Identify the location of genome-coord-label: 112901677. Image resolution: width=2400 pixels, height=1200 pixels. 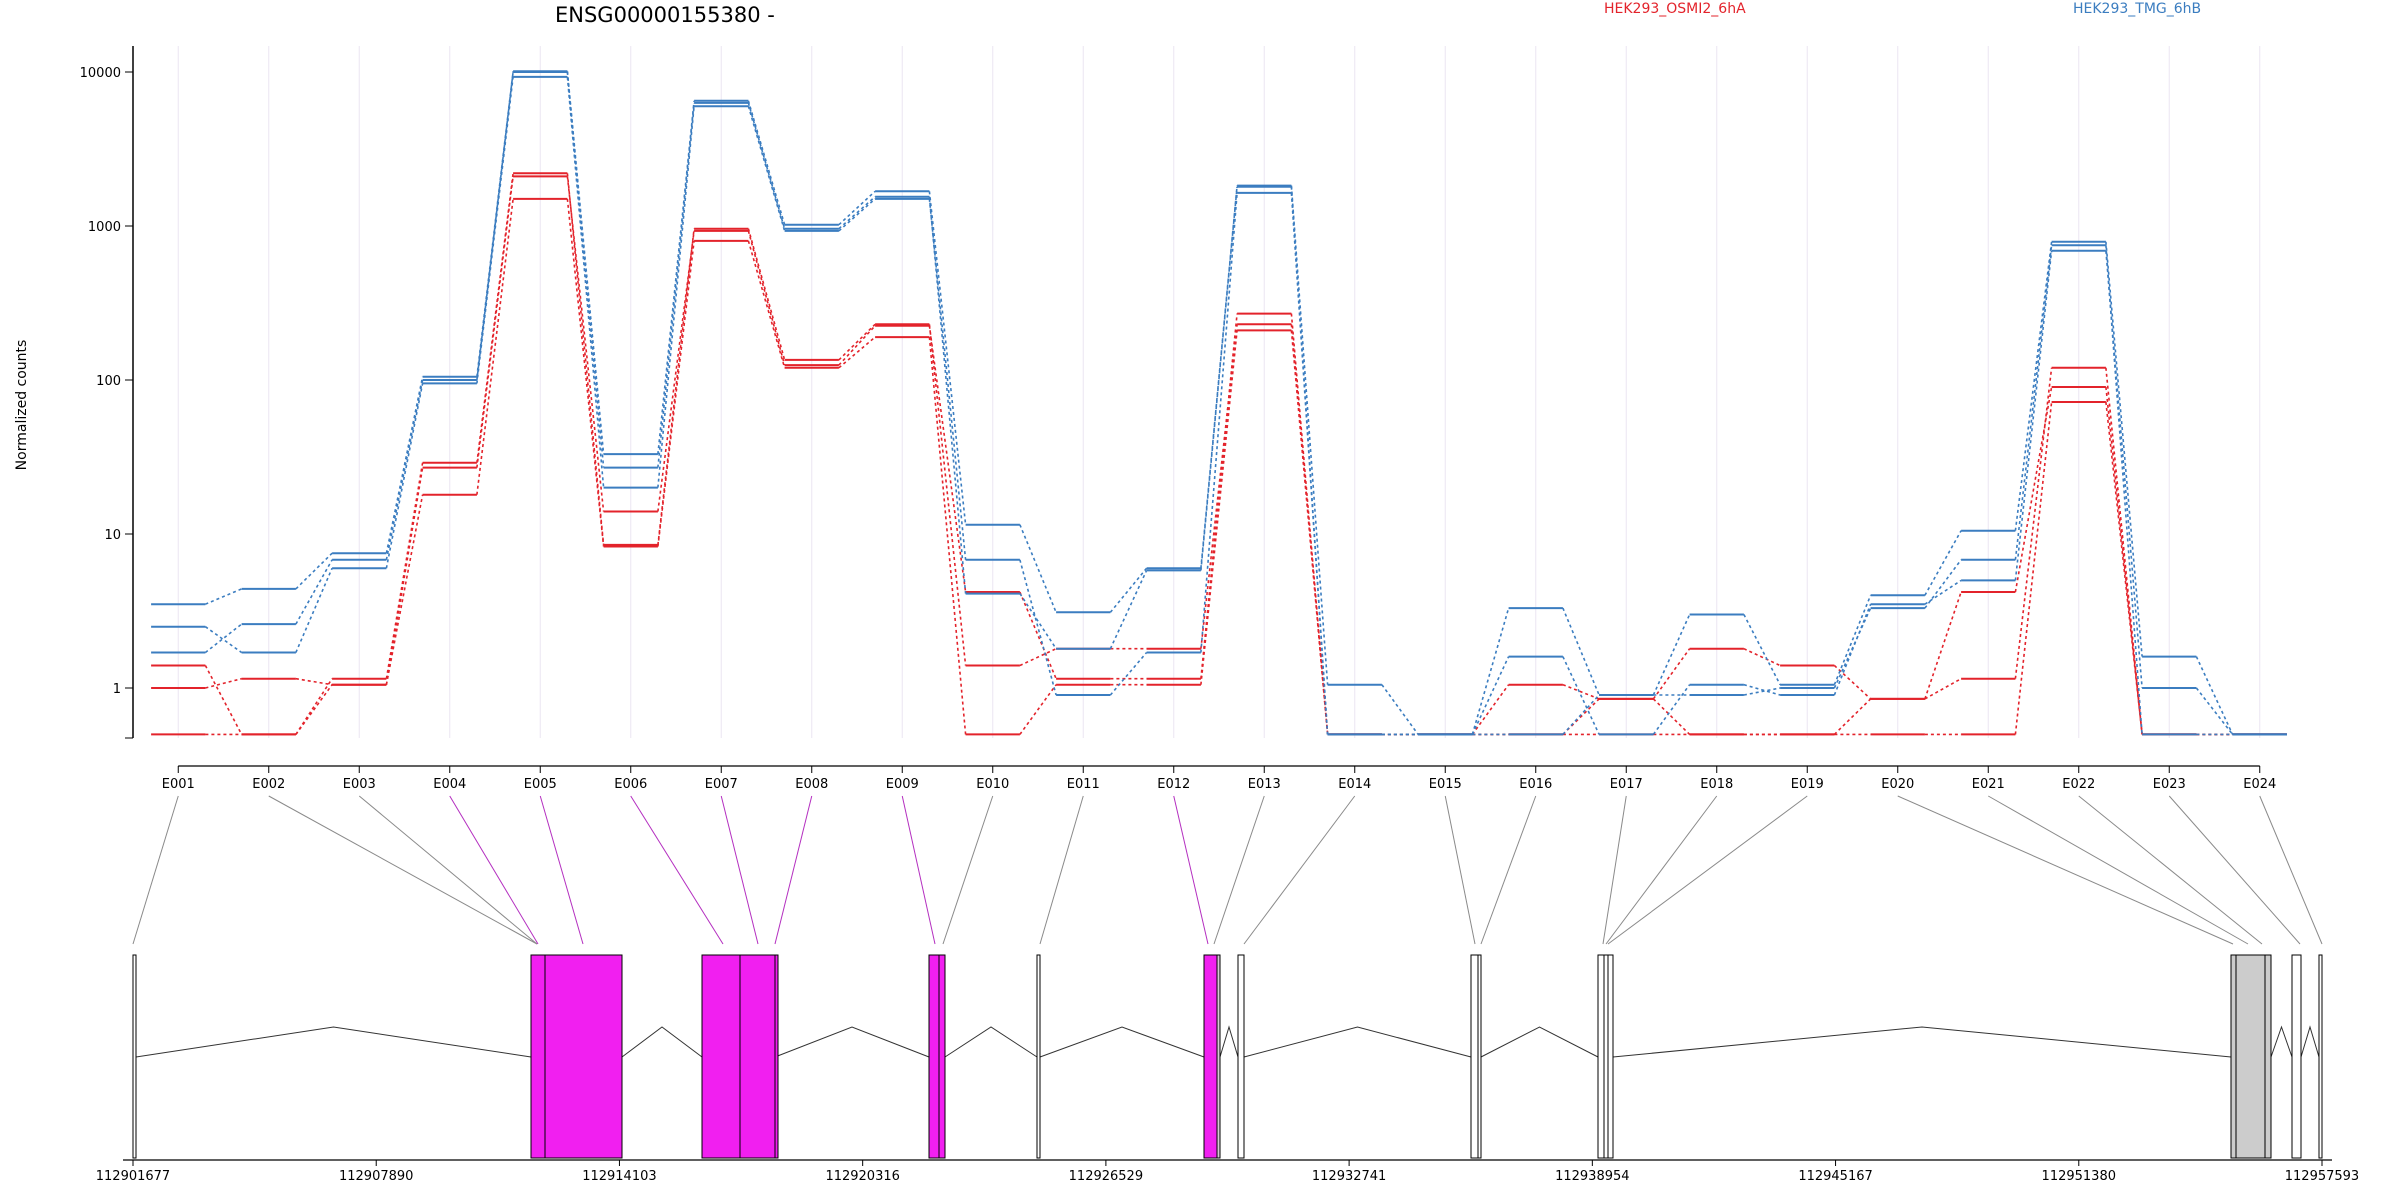
(133, 1176).